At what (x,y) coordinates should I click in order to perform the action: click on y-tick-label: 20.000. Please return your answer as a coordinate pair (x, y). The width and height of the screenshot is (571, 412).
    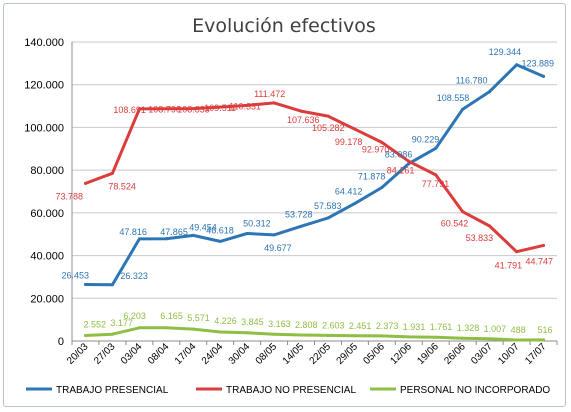
    Looking at the image, I should click on (47, 299).